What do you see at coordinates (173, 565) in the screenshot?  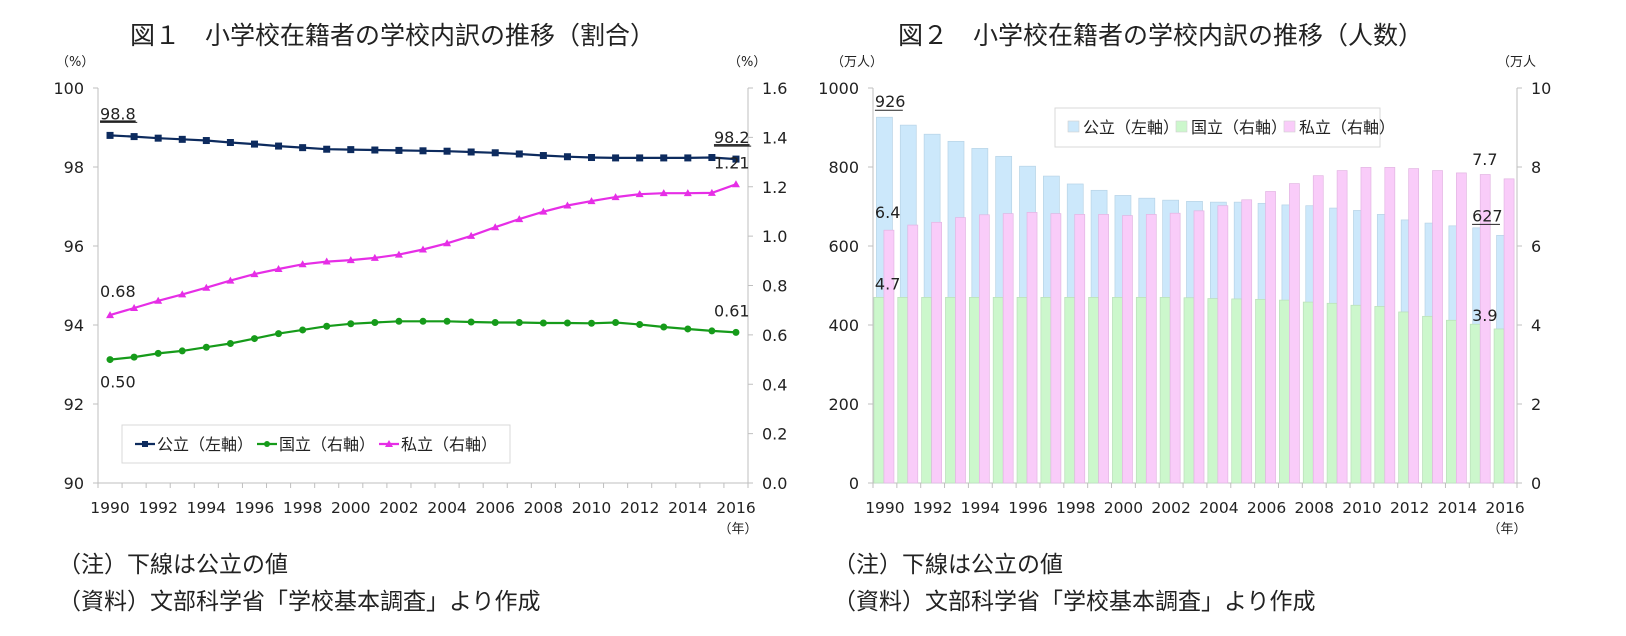 I see `figure-1-note: （注）下線は公立の値` at bounding box center [173, 565].